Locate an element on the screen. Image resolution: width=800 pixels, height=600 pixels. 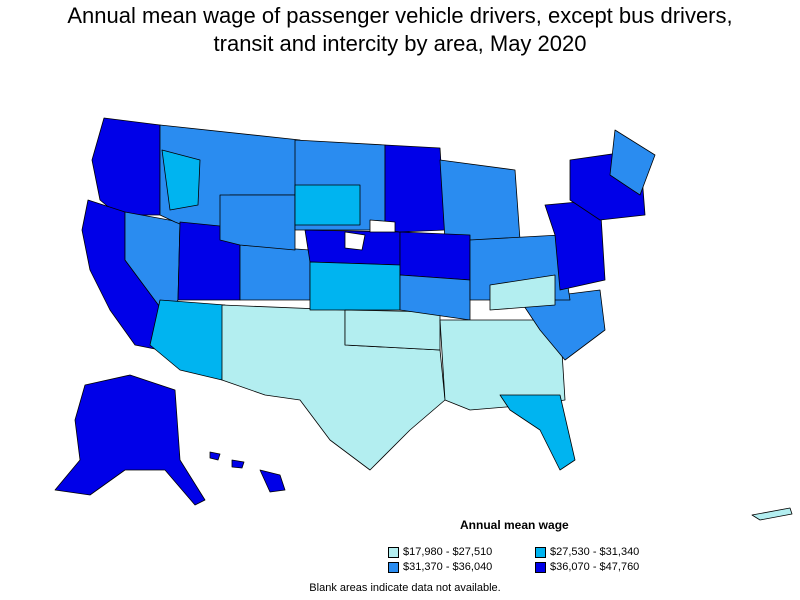
region-wyoming is located at coordinates (257, 222).